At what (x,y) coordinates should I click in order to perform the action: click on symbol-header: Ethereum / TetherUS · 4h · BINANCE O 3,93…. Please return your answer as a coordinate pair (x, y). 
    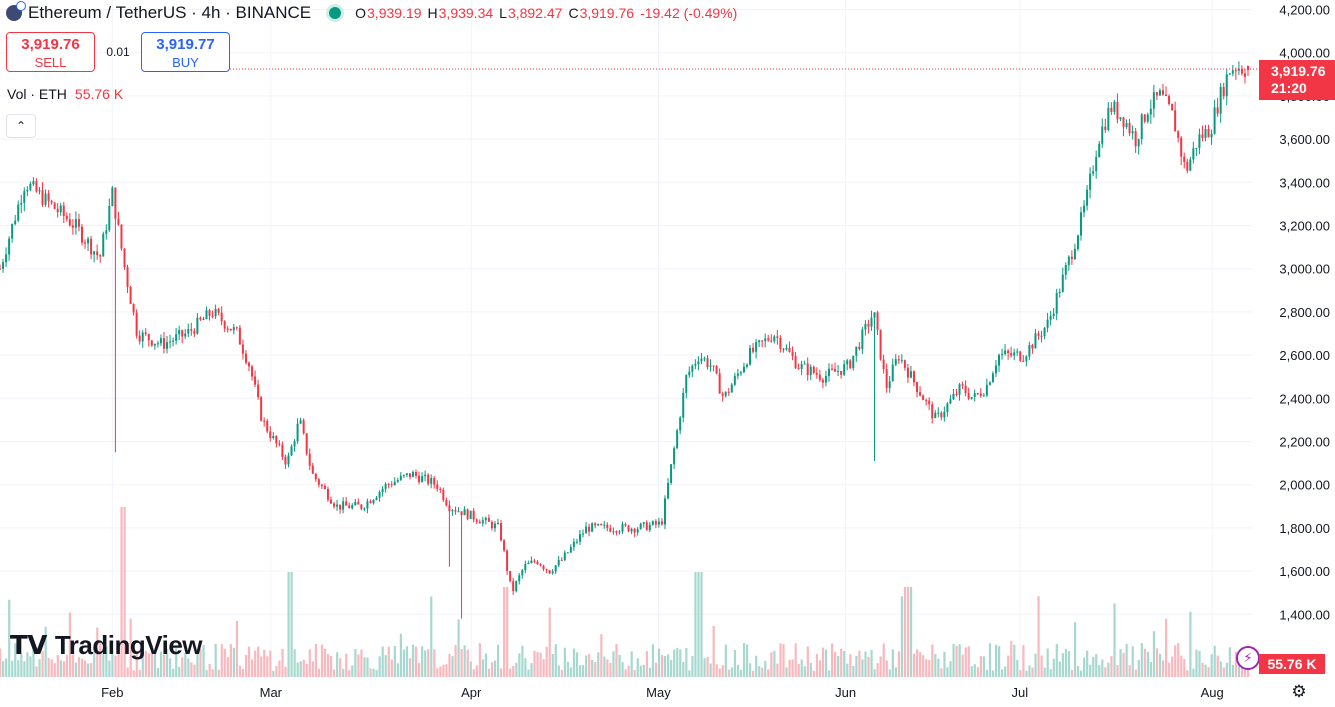
    Looking at the image, I should click on (374, 12).